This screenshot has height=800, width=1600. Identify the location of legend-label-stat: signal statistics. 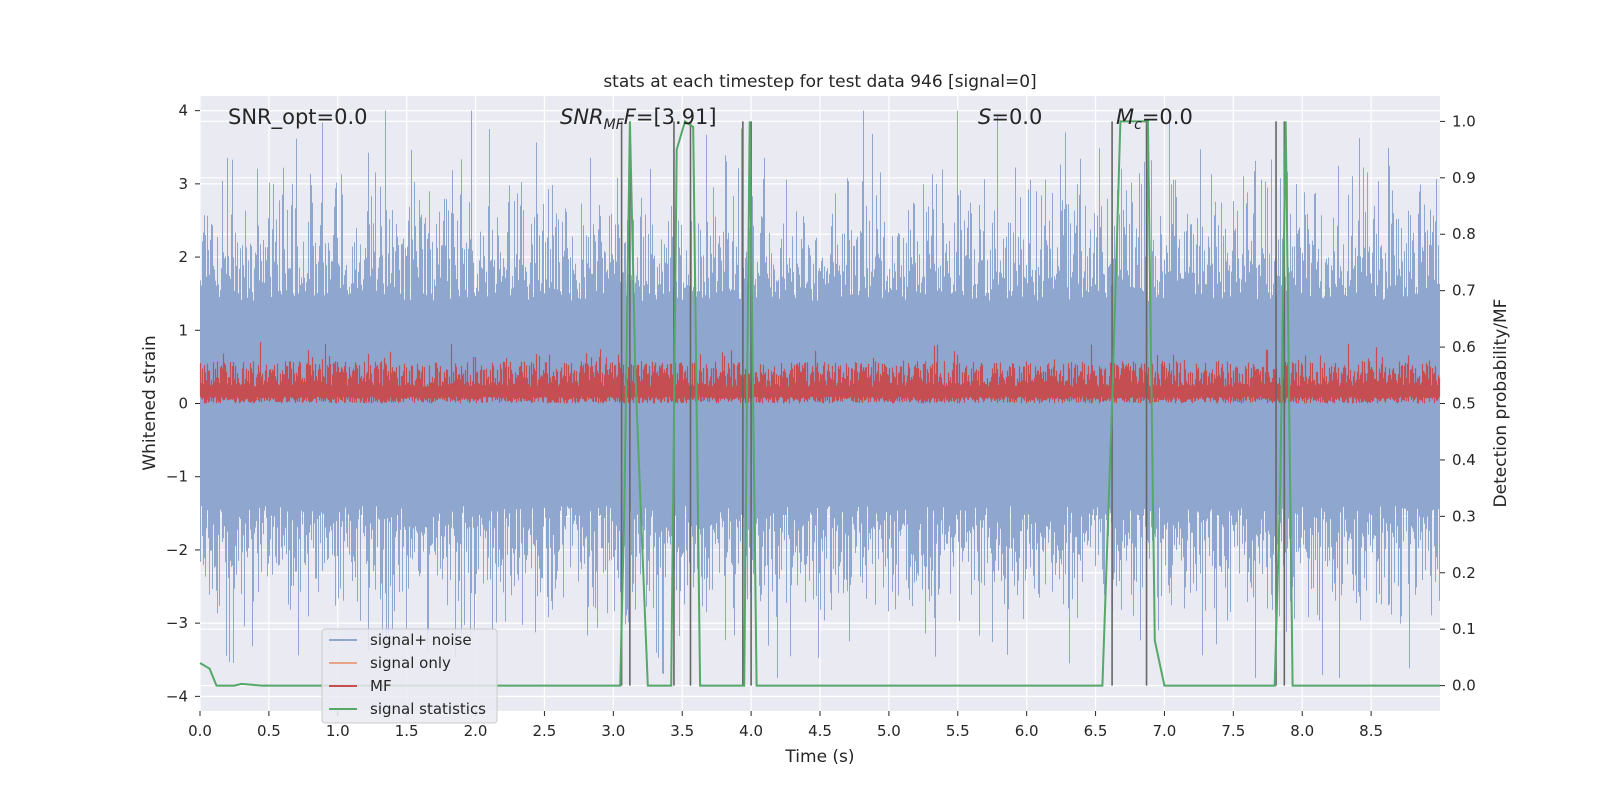
(428, 709).